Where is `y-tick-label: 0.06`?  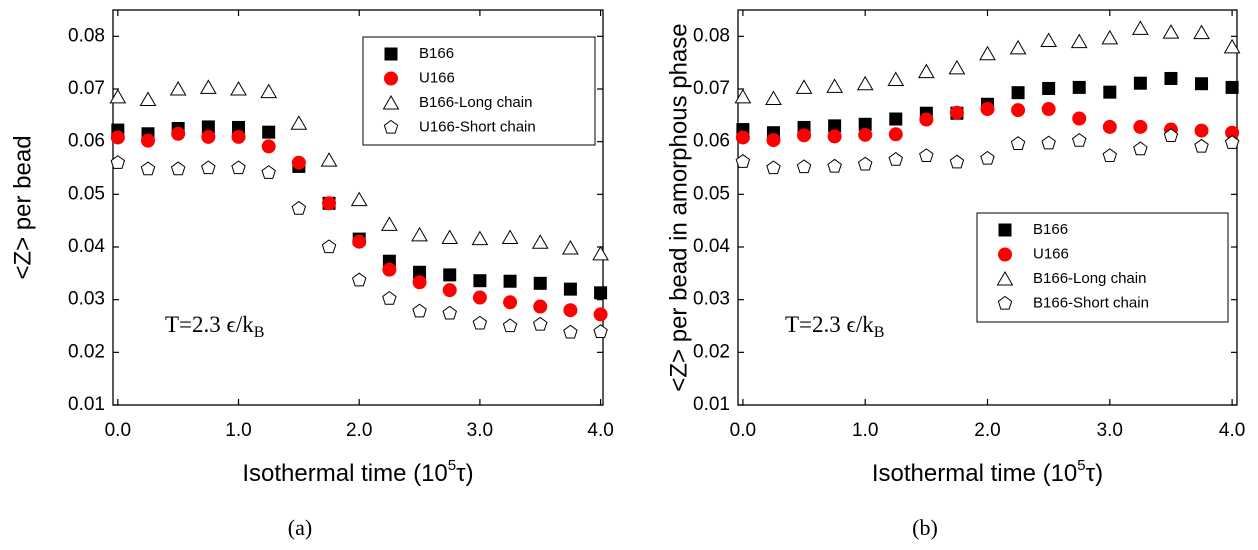
y-tick-label: 0.06 is located at coordinates (86, 141).